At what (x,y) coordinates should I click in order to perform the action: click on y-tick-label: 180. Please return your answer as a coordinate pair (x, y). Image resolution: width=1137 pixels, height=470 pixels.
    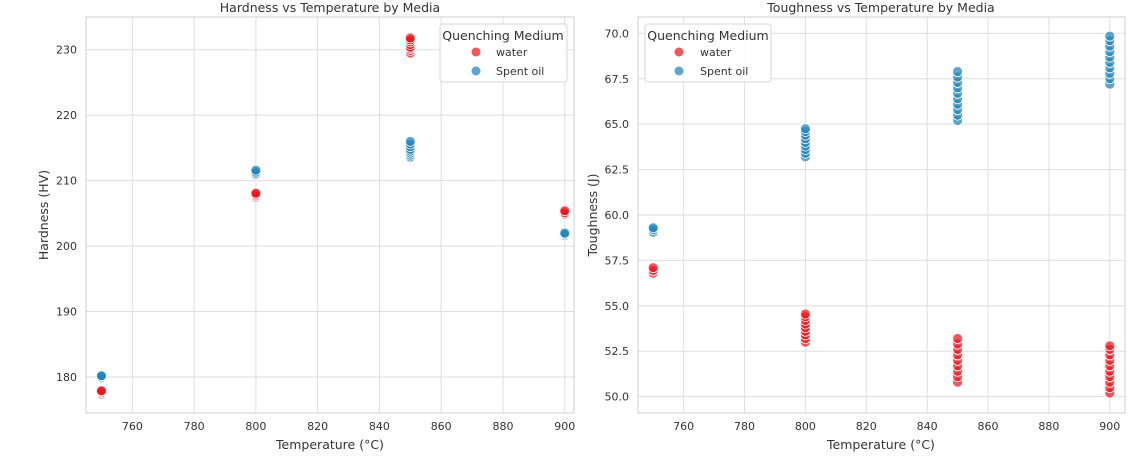
    Looking at the image, I should click on (66, 377).